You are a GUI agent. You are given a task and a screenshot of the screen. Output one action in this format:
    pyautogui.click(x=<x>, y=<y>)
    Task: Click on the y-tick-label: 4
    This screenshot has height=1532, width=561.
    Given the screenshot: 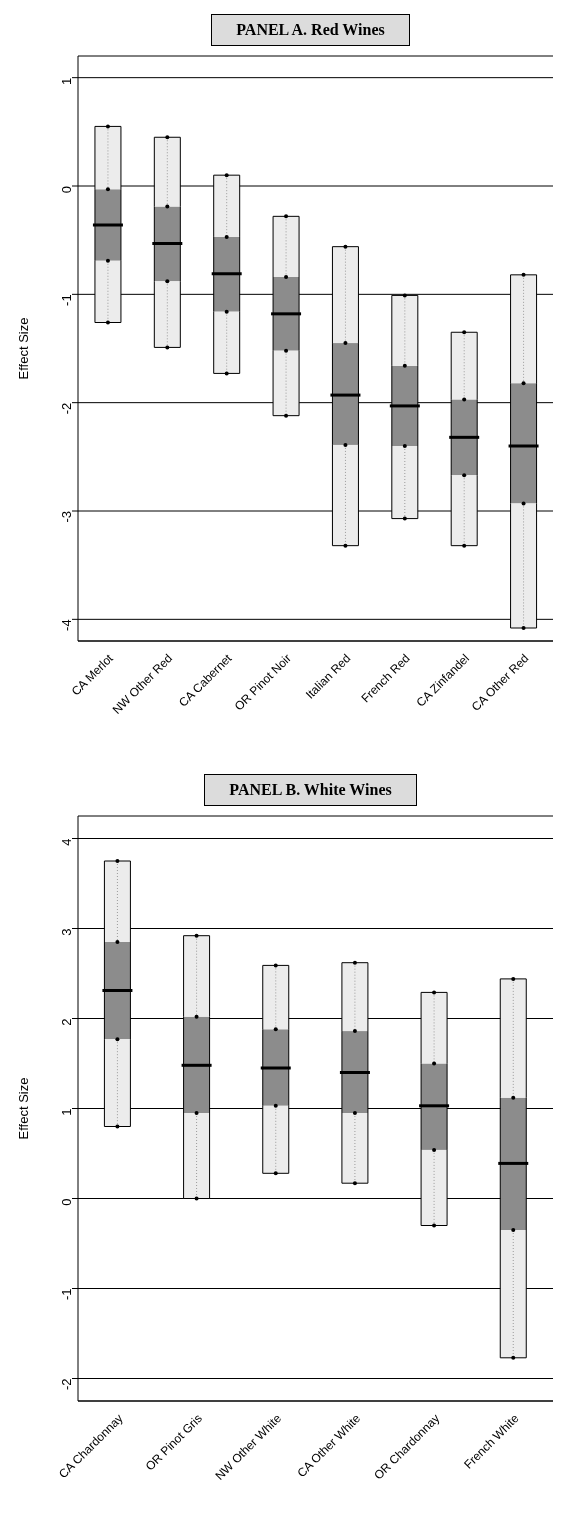 What is the action you would take?
    pyautogui.click(x=66, y=842)
    